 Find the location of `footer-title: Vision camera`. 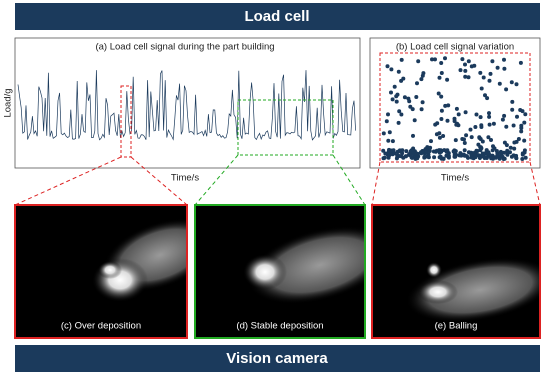

footer-title: Vision camera is located at coordinates (277, 358).